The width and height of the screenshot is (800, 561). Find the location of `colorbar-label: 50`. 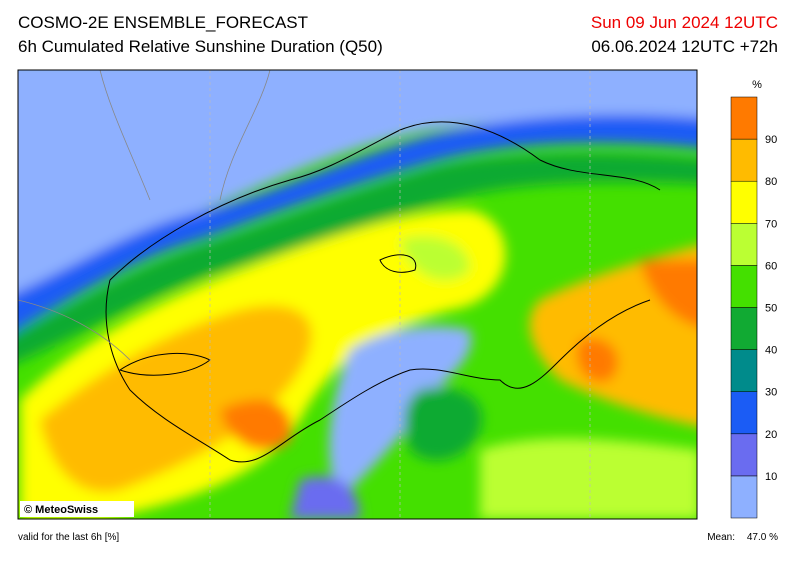

colorbar-label: 50 is located at coordinates (771, 309).